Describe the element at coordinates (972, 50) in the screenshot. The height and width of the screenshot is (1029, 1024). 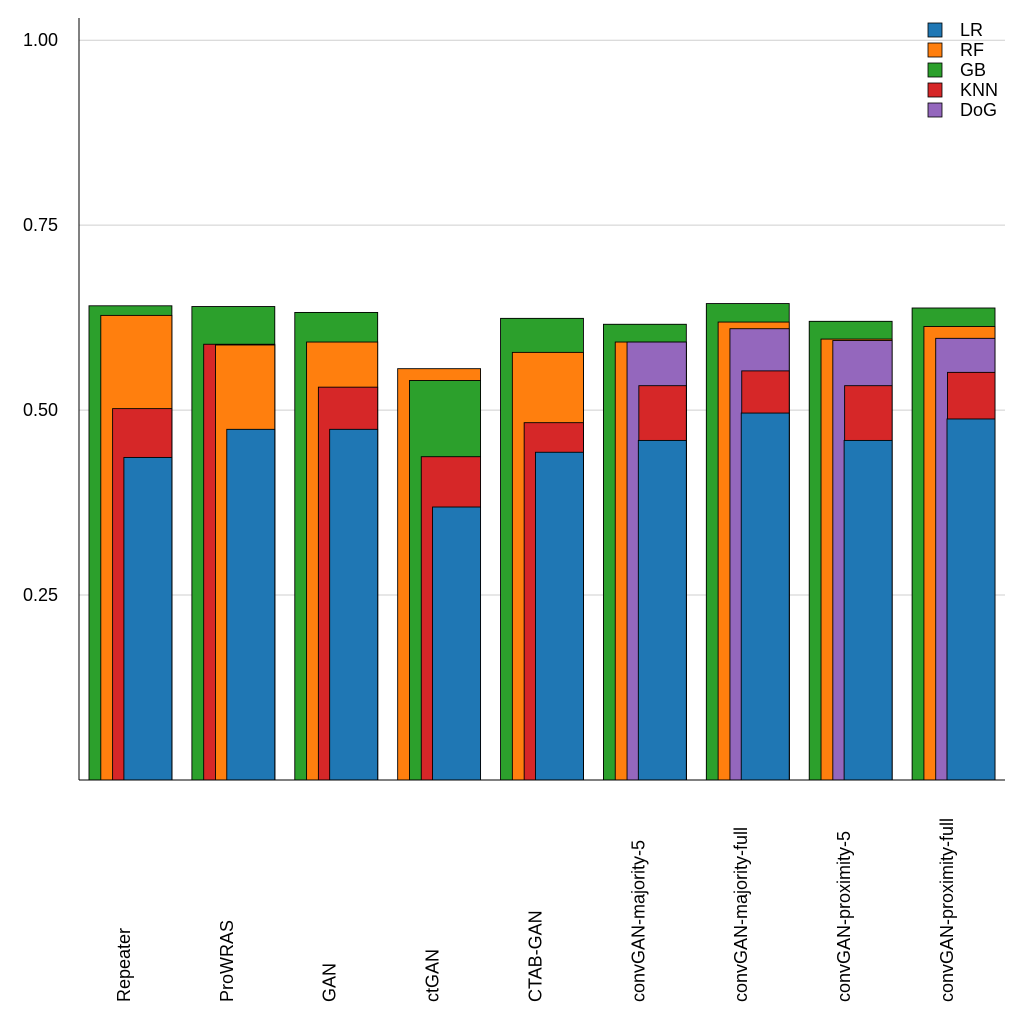
I see `legend-label-rf: RF` at that location.